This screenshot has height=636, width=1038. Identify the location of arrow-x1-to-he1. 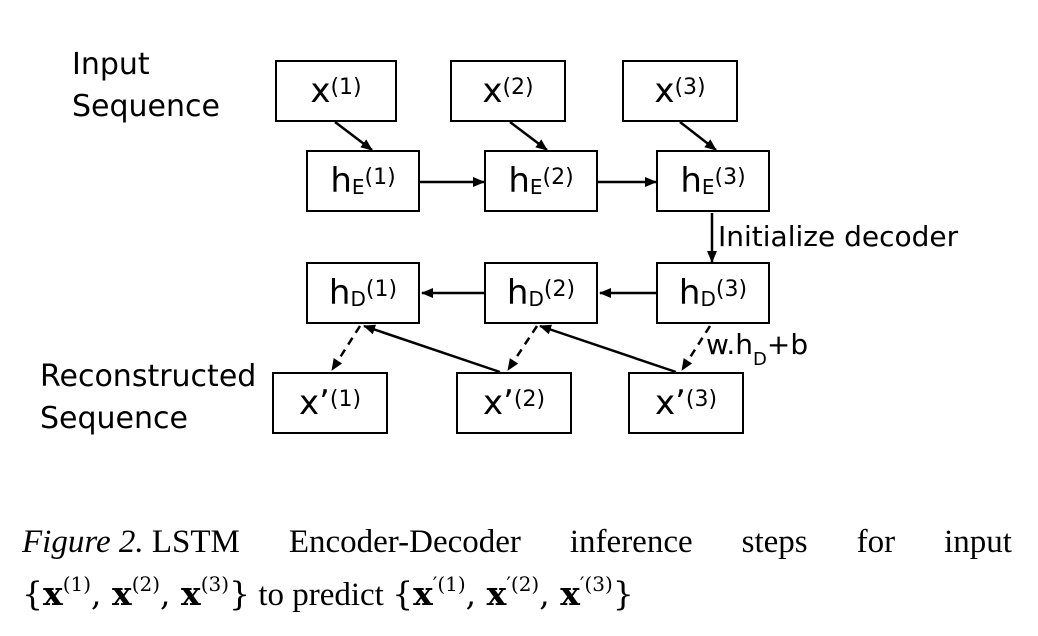
(353, 136).